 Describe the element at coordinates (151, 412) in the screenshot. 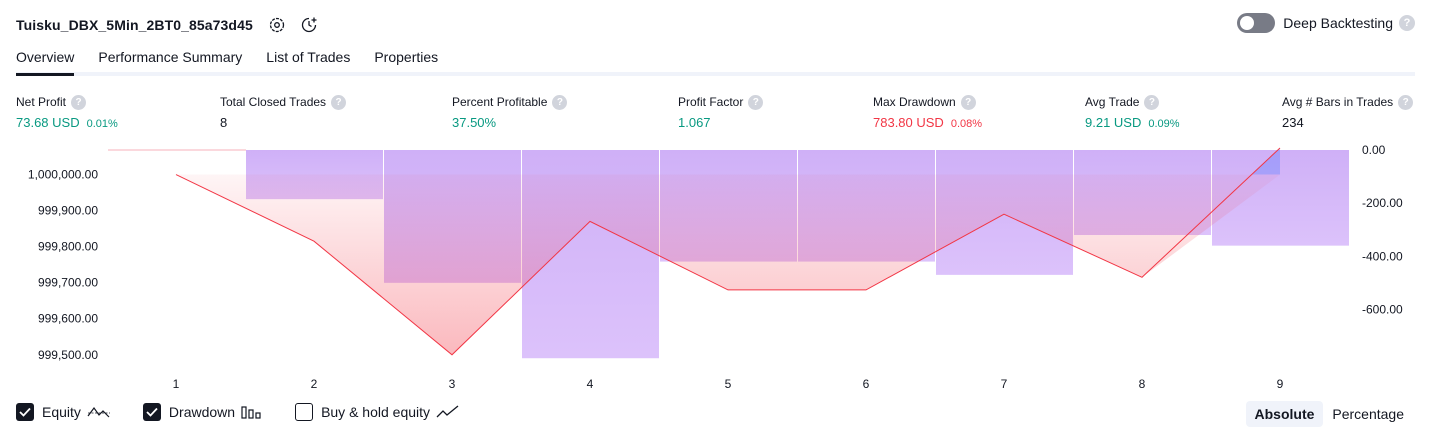

I see `drawdown-checkbox` at that location.